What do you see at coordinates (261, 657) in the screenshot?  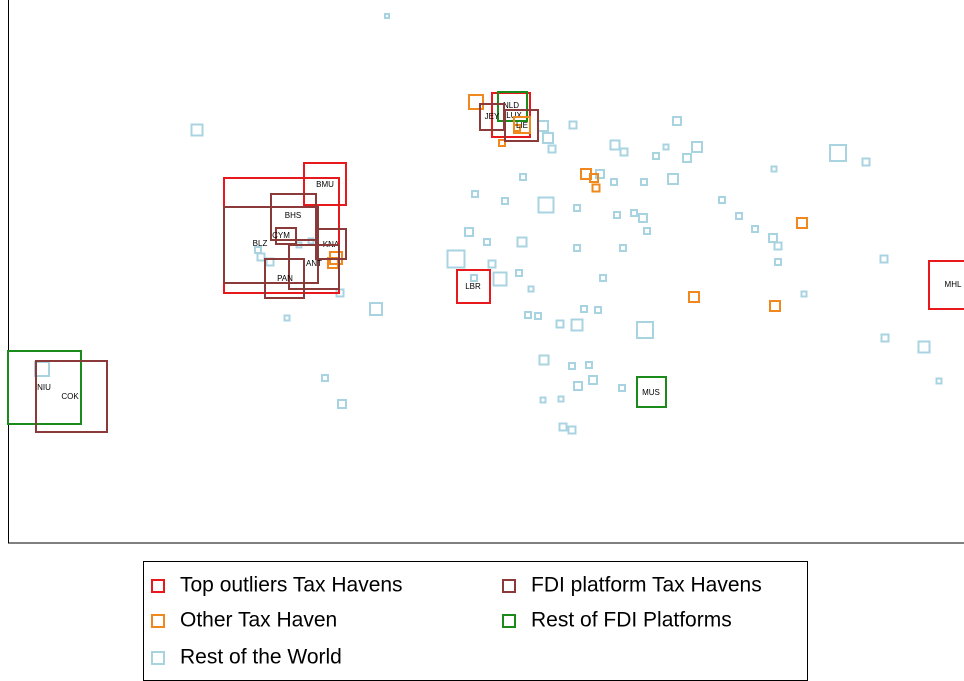 I see `legend-label: Rest of the World` at bounding box center [261, 657].